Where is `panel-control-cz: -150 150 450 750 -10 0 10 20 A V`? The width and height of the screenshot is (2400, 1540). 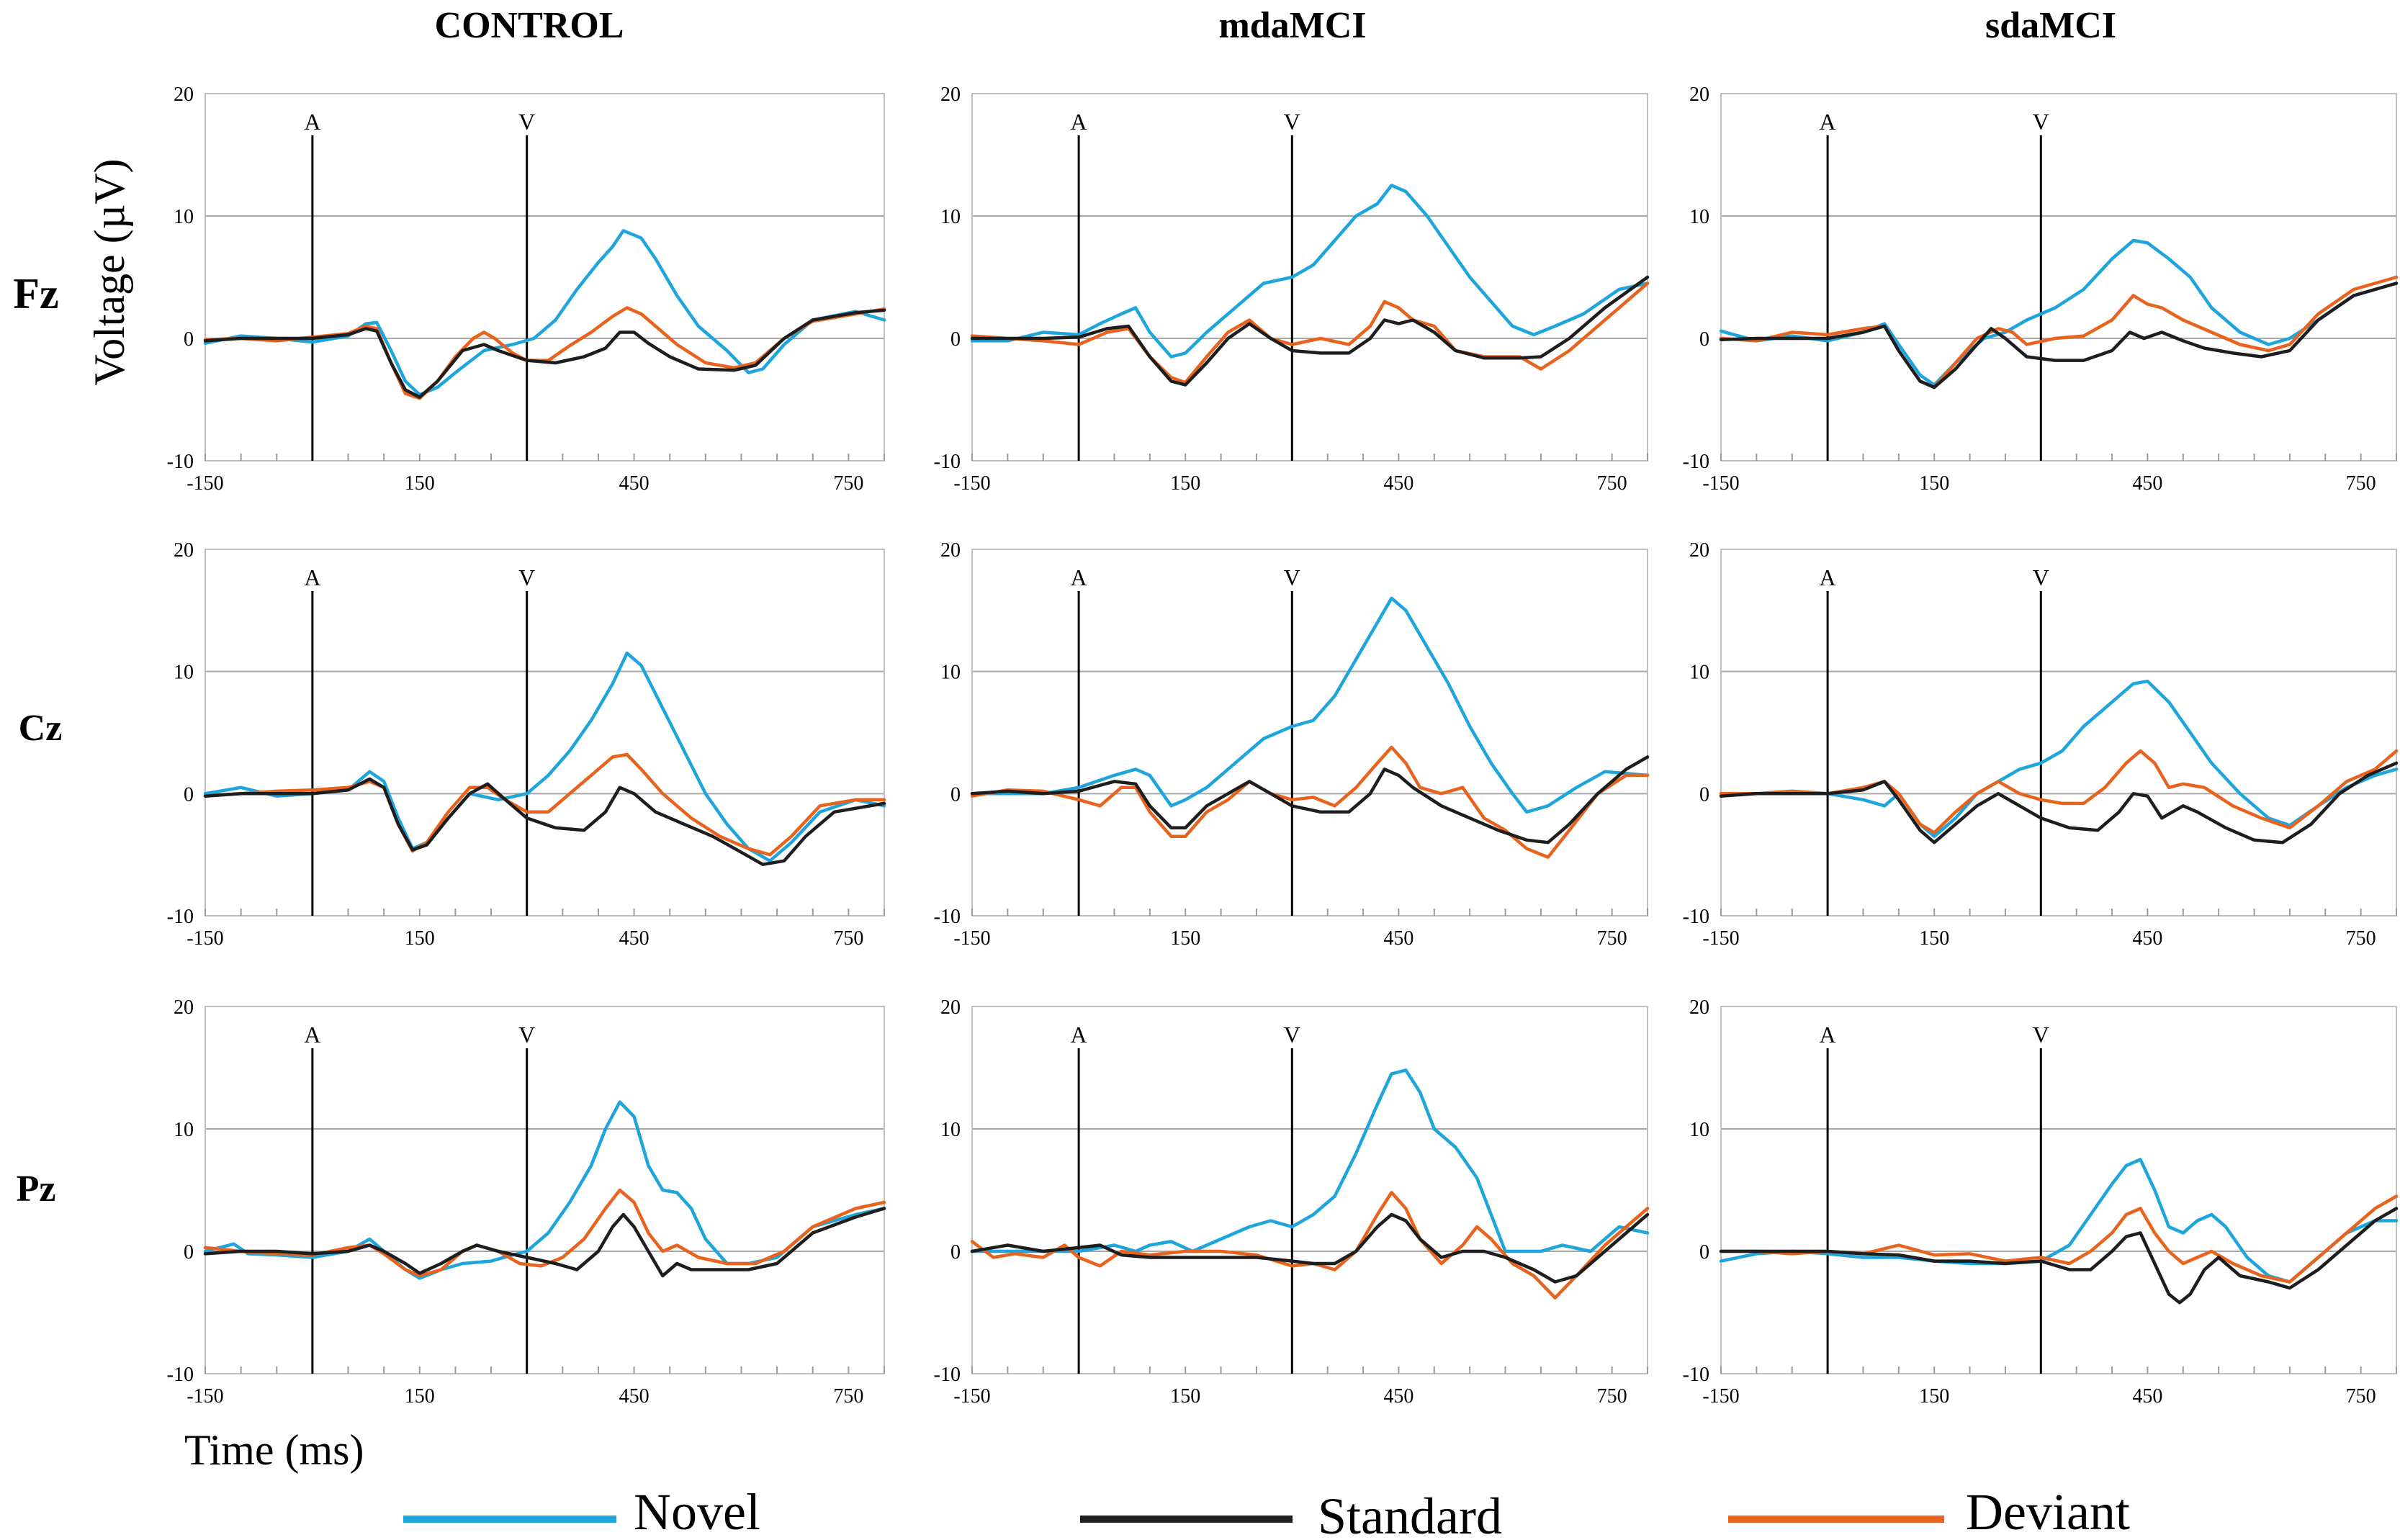 panel-control-cz: -150 150 450 750 -10 0 10 20 A V is located at coordinates (526, 744).